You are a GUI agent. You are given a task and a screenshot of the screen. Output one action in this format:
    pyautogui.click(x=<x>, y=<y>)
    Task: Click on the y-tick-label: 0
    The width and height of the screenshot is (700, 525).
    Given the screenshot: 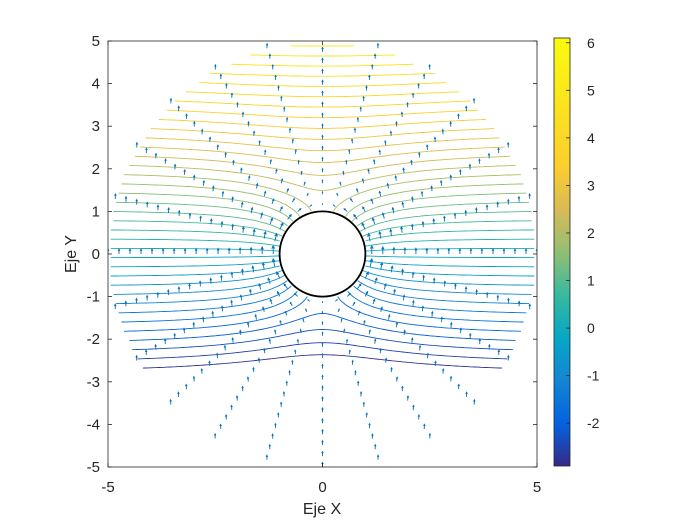 What is the action you would take?
    pyautogui.click(x=96, y=254)
    